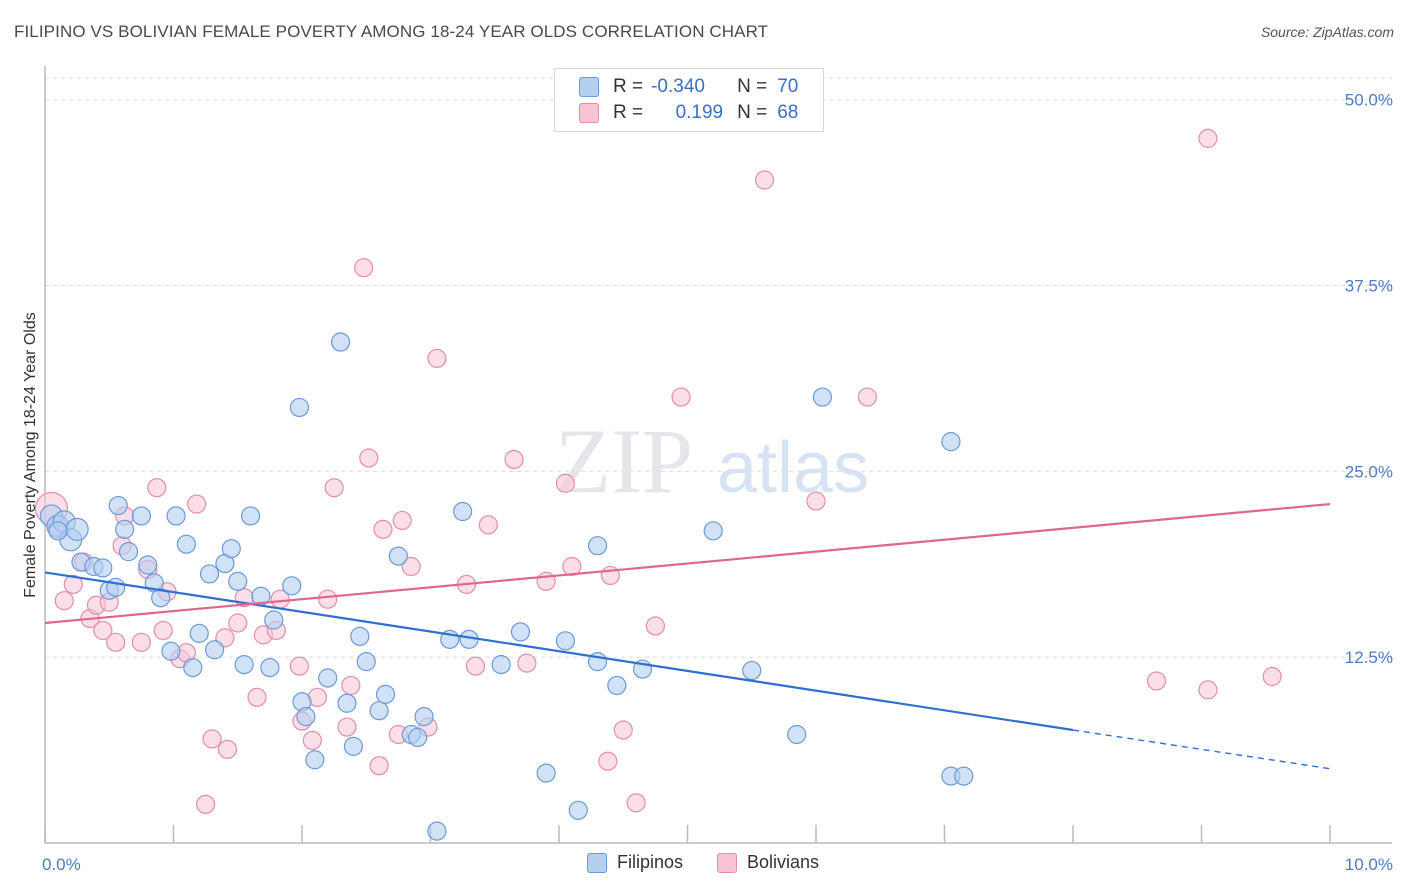 Image resolution: width=1406 pixels, height=892 pixels. Describe the element at coordinates (1369, 100) in the screenshot. I see `y-tick-label: 50.0%` at that location.